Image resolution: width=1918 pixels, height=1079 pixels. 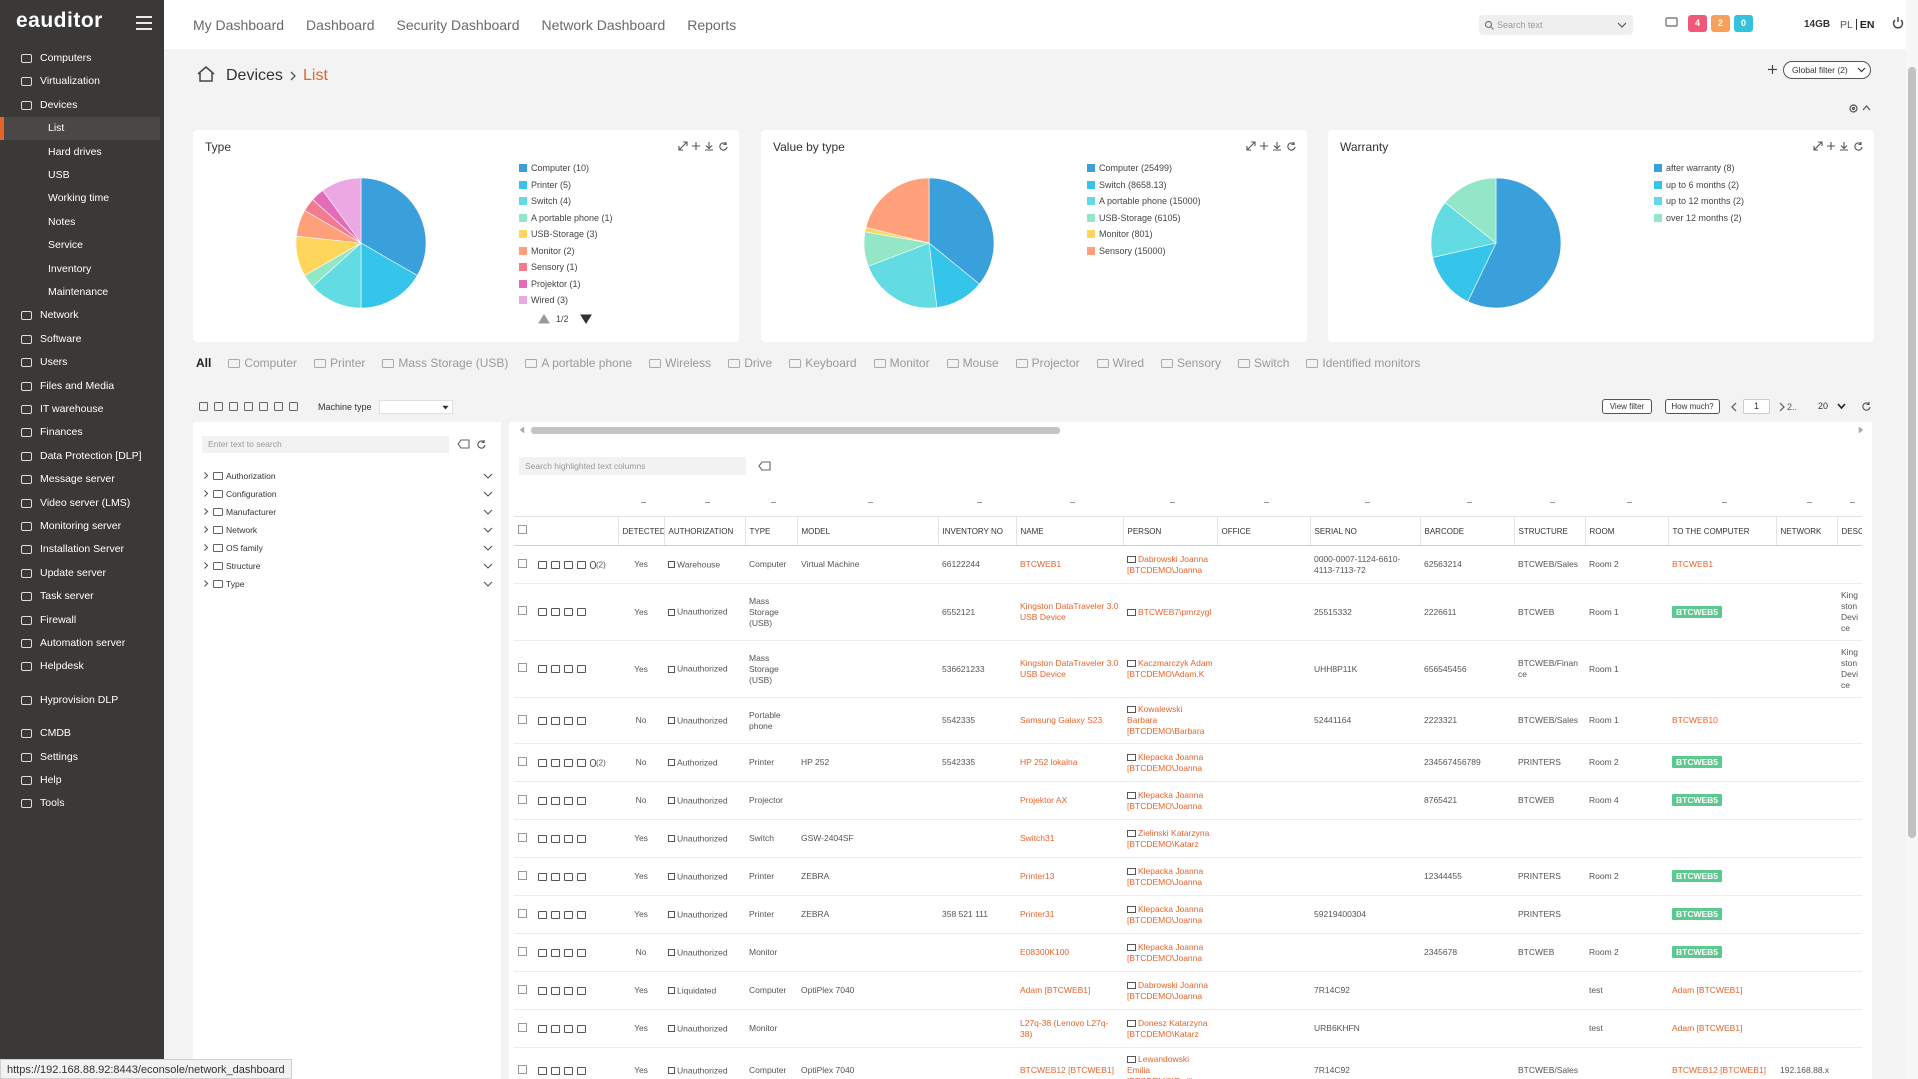 I want to click on person-link: Kowalewski Barbara [BTCDEMO\Barbara, so click(x=1166, y=720).